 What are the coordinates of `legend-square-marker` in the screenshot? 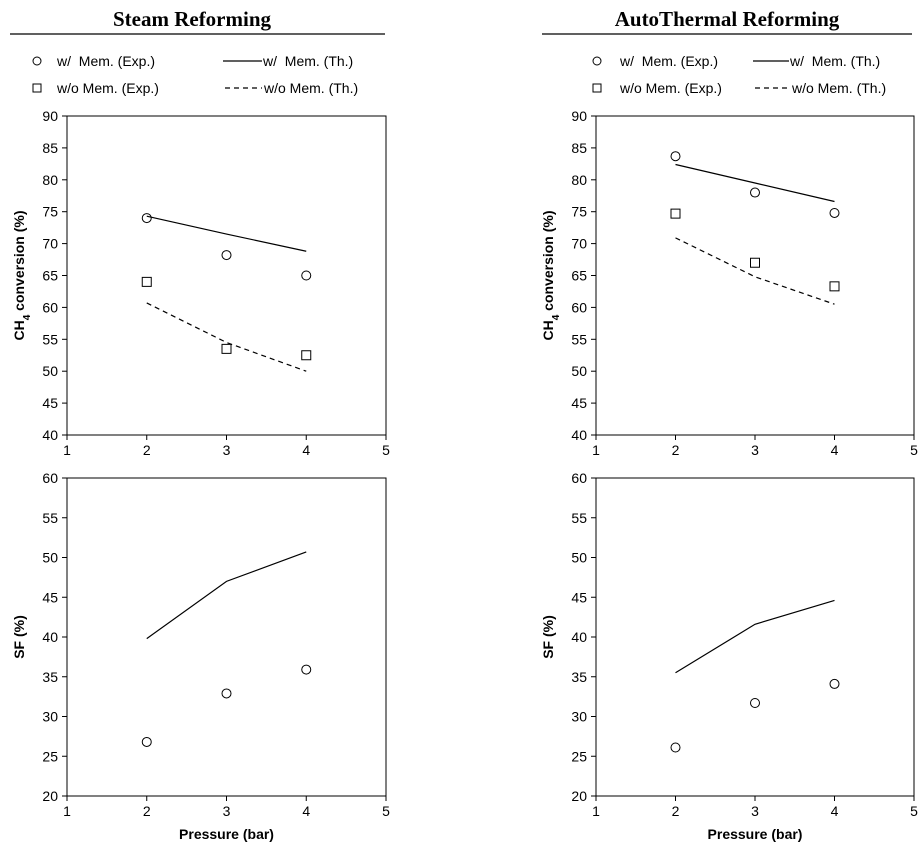 It's located at (37, 88).